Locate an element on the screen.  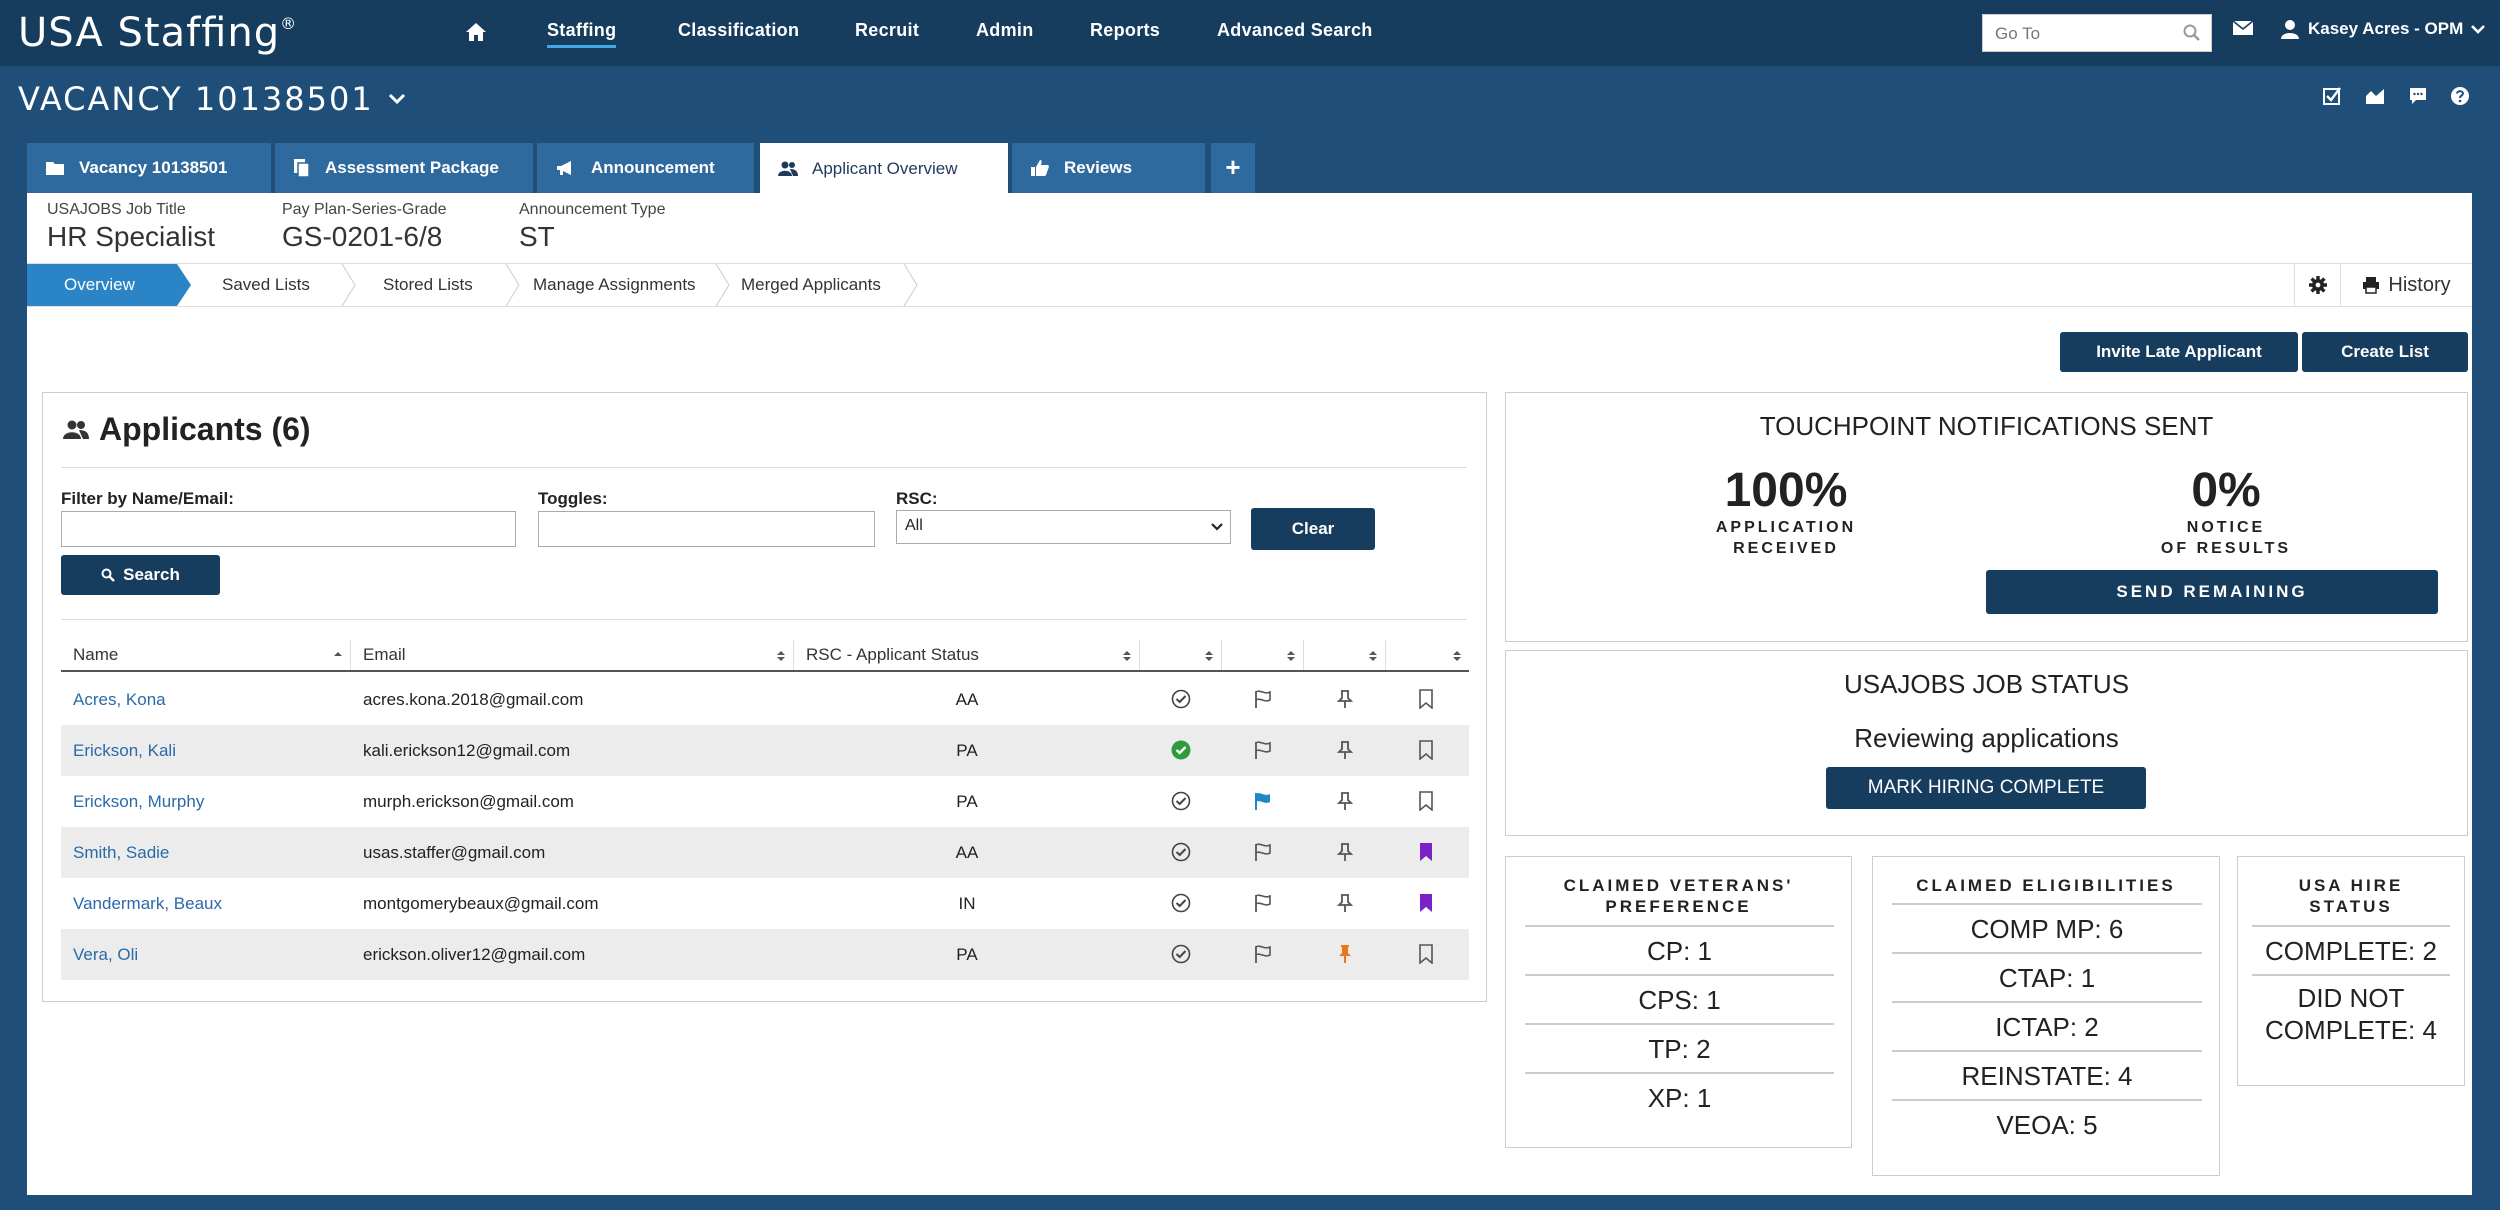
subnav-overview: Overview is located at coordinates (102, 285).